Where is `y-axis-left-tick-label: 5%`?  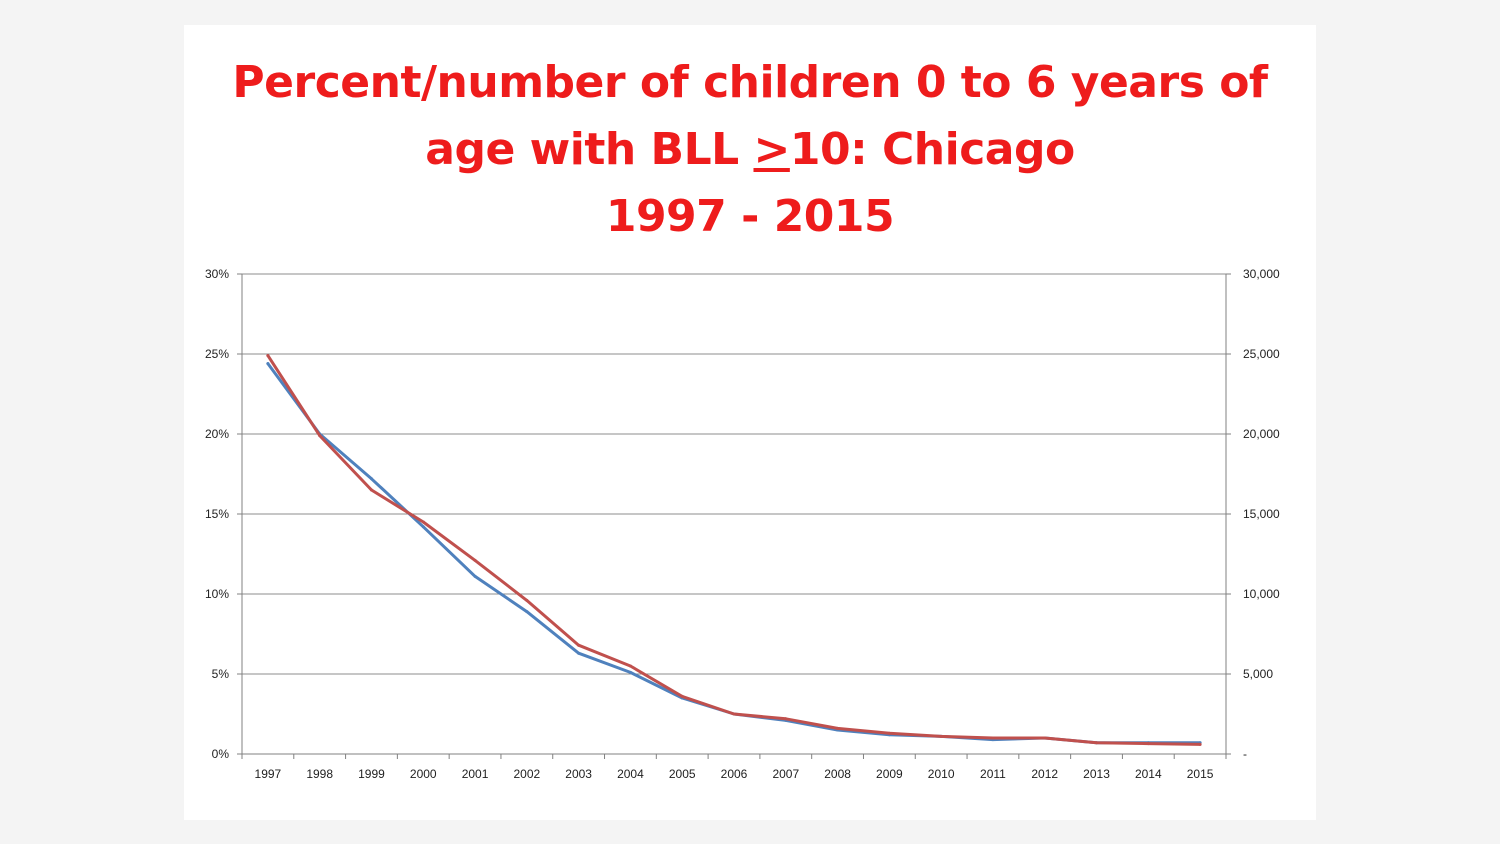
y-axis-left-tick-label: 5% is located at coordinates (221, 674).